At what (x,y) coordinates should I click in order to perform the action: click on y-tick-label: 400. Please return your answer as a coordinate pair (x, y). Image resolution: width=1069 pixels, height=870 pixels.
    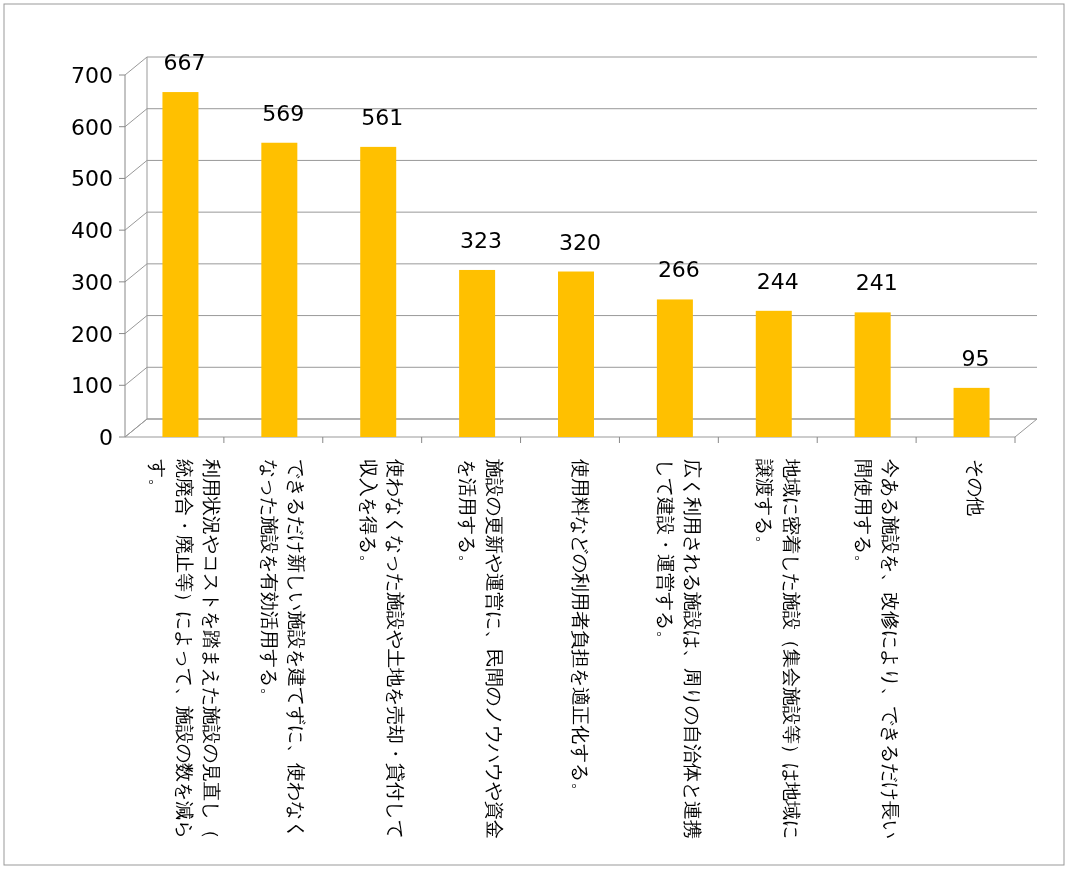
    Looking at the image, I should click on (92, 231).